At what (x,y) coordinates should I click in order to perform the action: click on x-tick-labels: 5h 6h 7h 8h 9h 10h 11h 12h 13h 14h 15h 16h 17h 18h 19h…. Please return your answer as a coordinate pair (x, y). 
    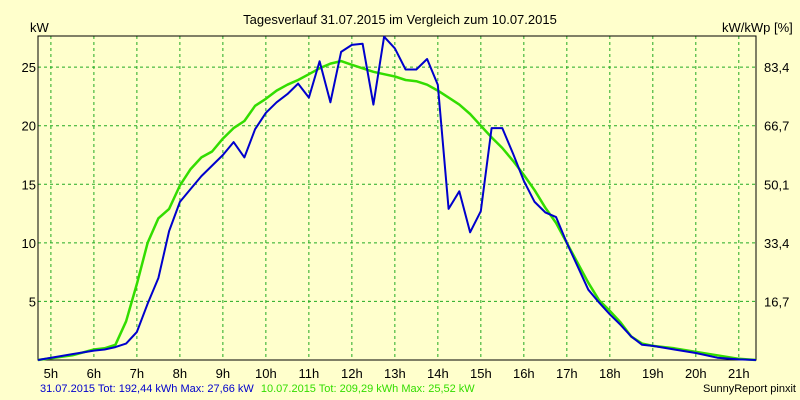
    Looking at the image, I should click on (397, 373).